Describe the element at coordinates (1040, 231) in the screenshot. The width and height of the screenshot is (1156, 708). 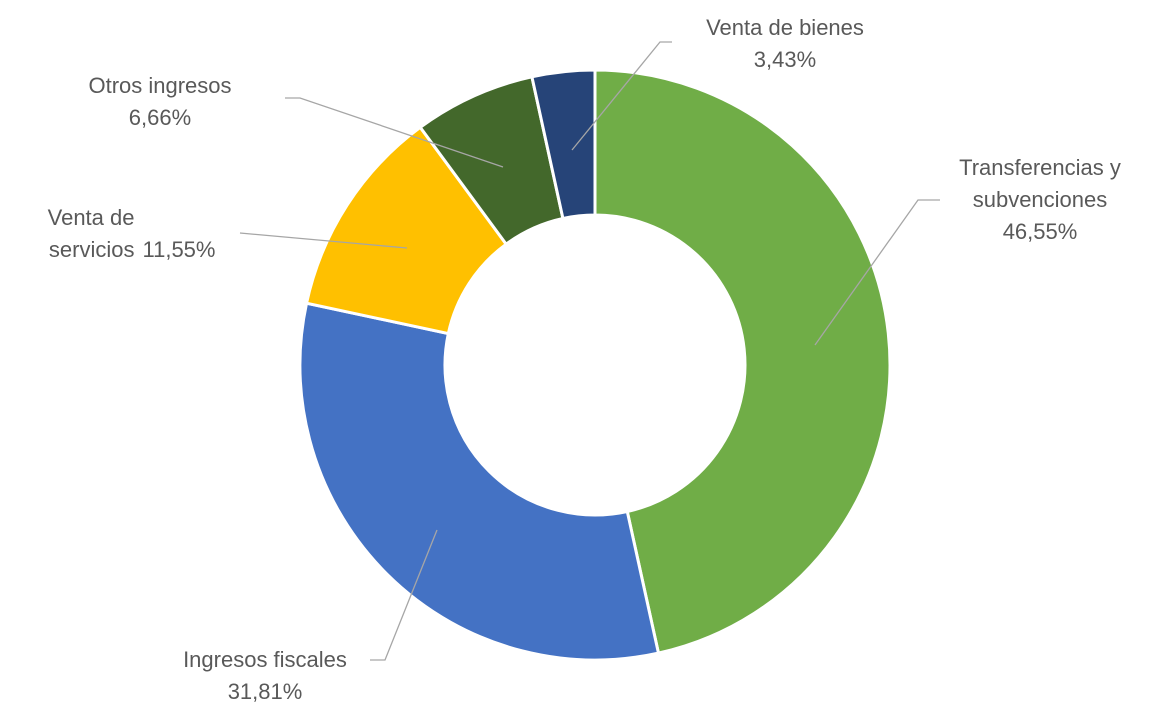
I see `value-label: 46,55%` at that location.